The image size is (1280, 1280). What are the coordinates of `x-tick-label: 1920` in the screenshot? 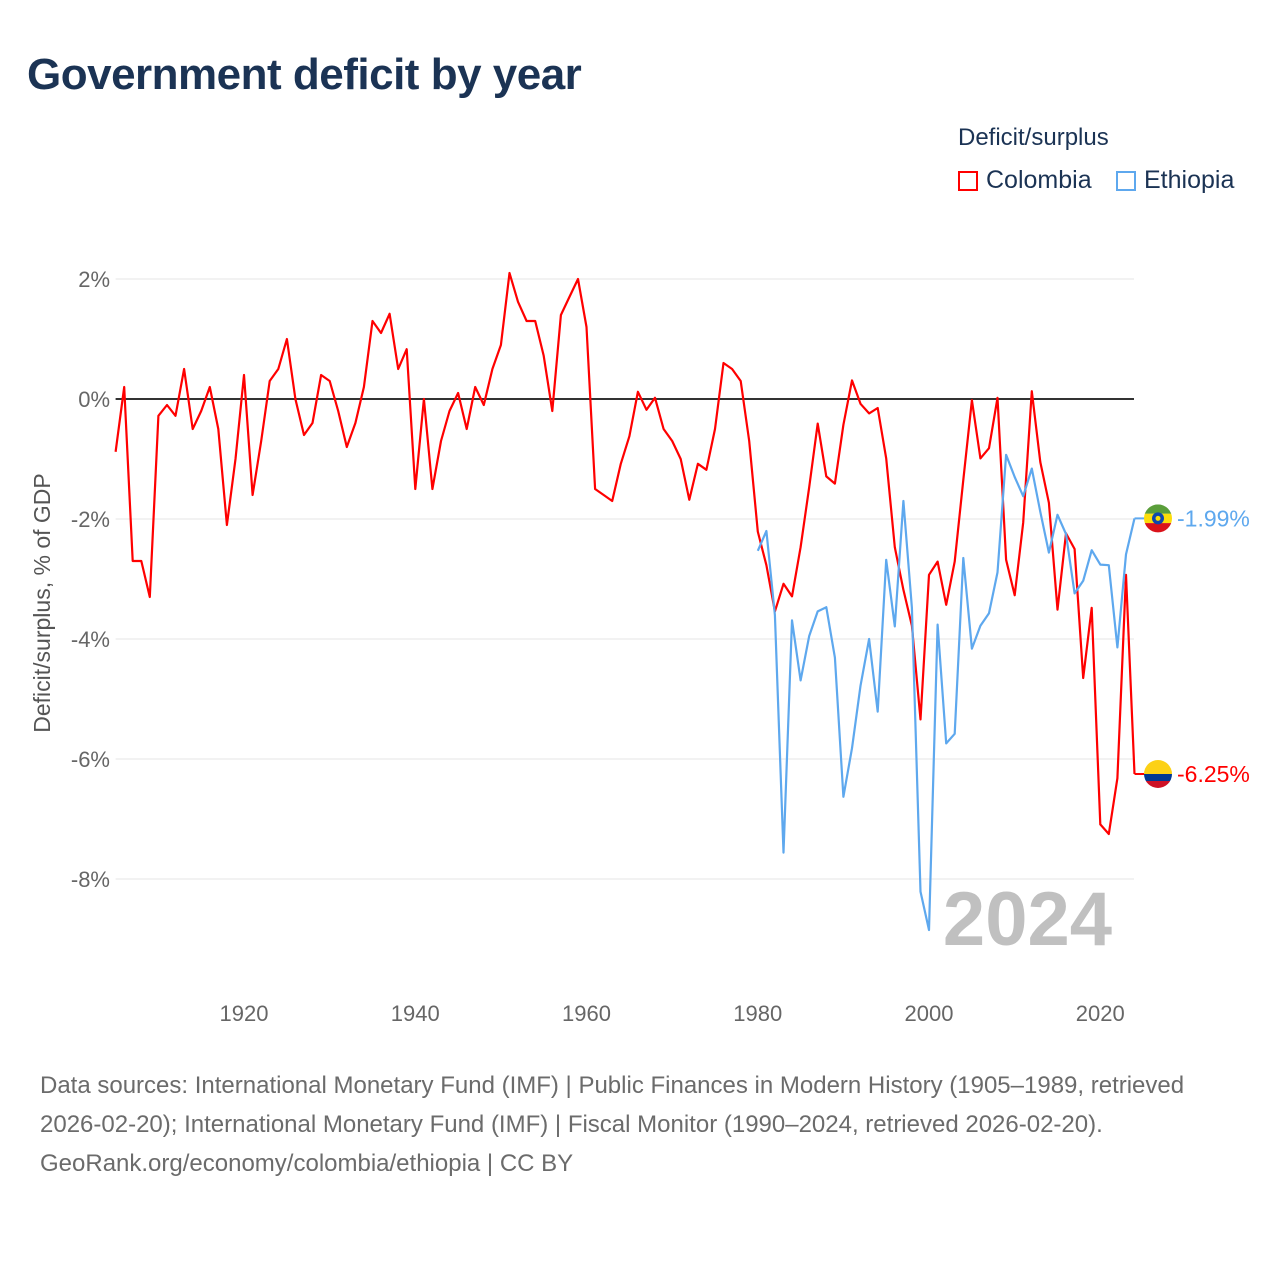 It's located at (244, 1013).